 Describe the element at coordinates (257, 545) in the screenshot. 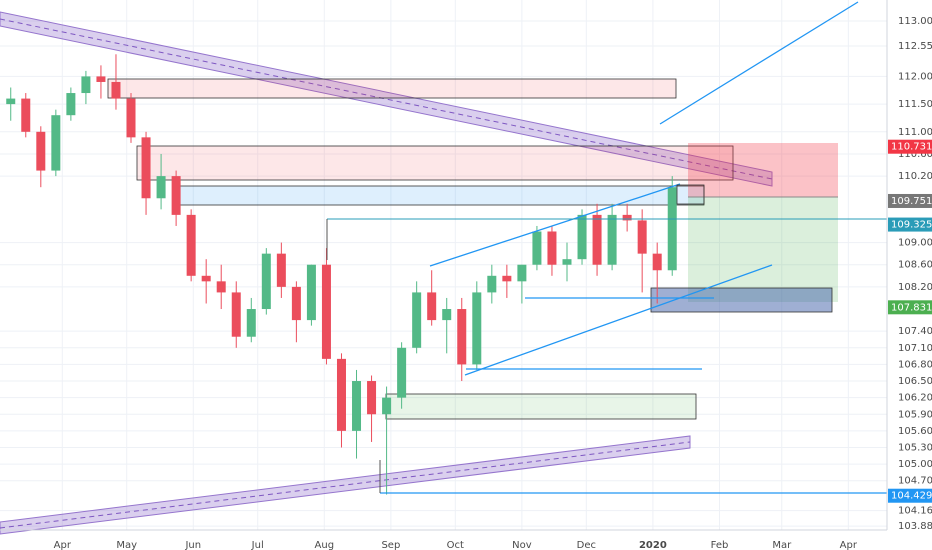

I see `x-tick-label: Jul` at that location.